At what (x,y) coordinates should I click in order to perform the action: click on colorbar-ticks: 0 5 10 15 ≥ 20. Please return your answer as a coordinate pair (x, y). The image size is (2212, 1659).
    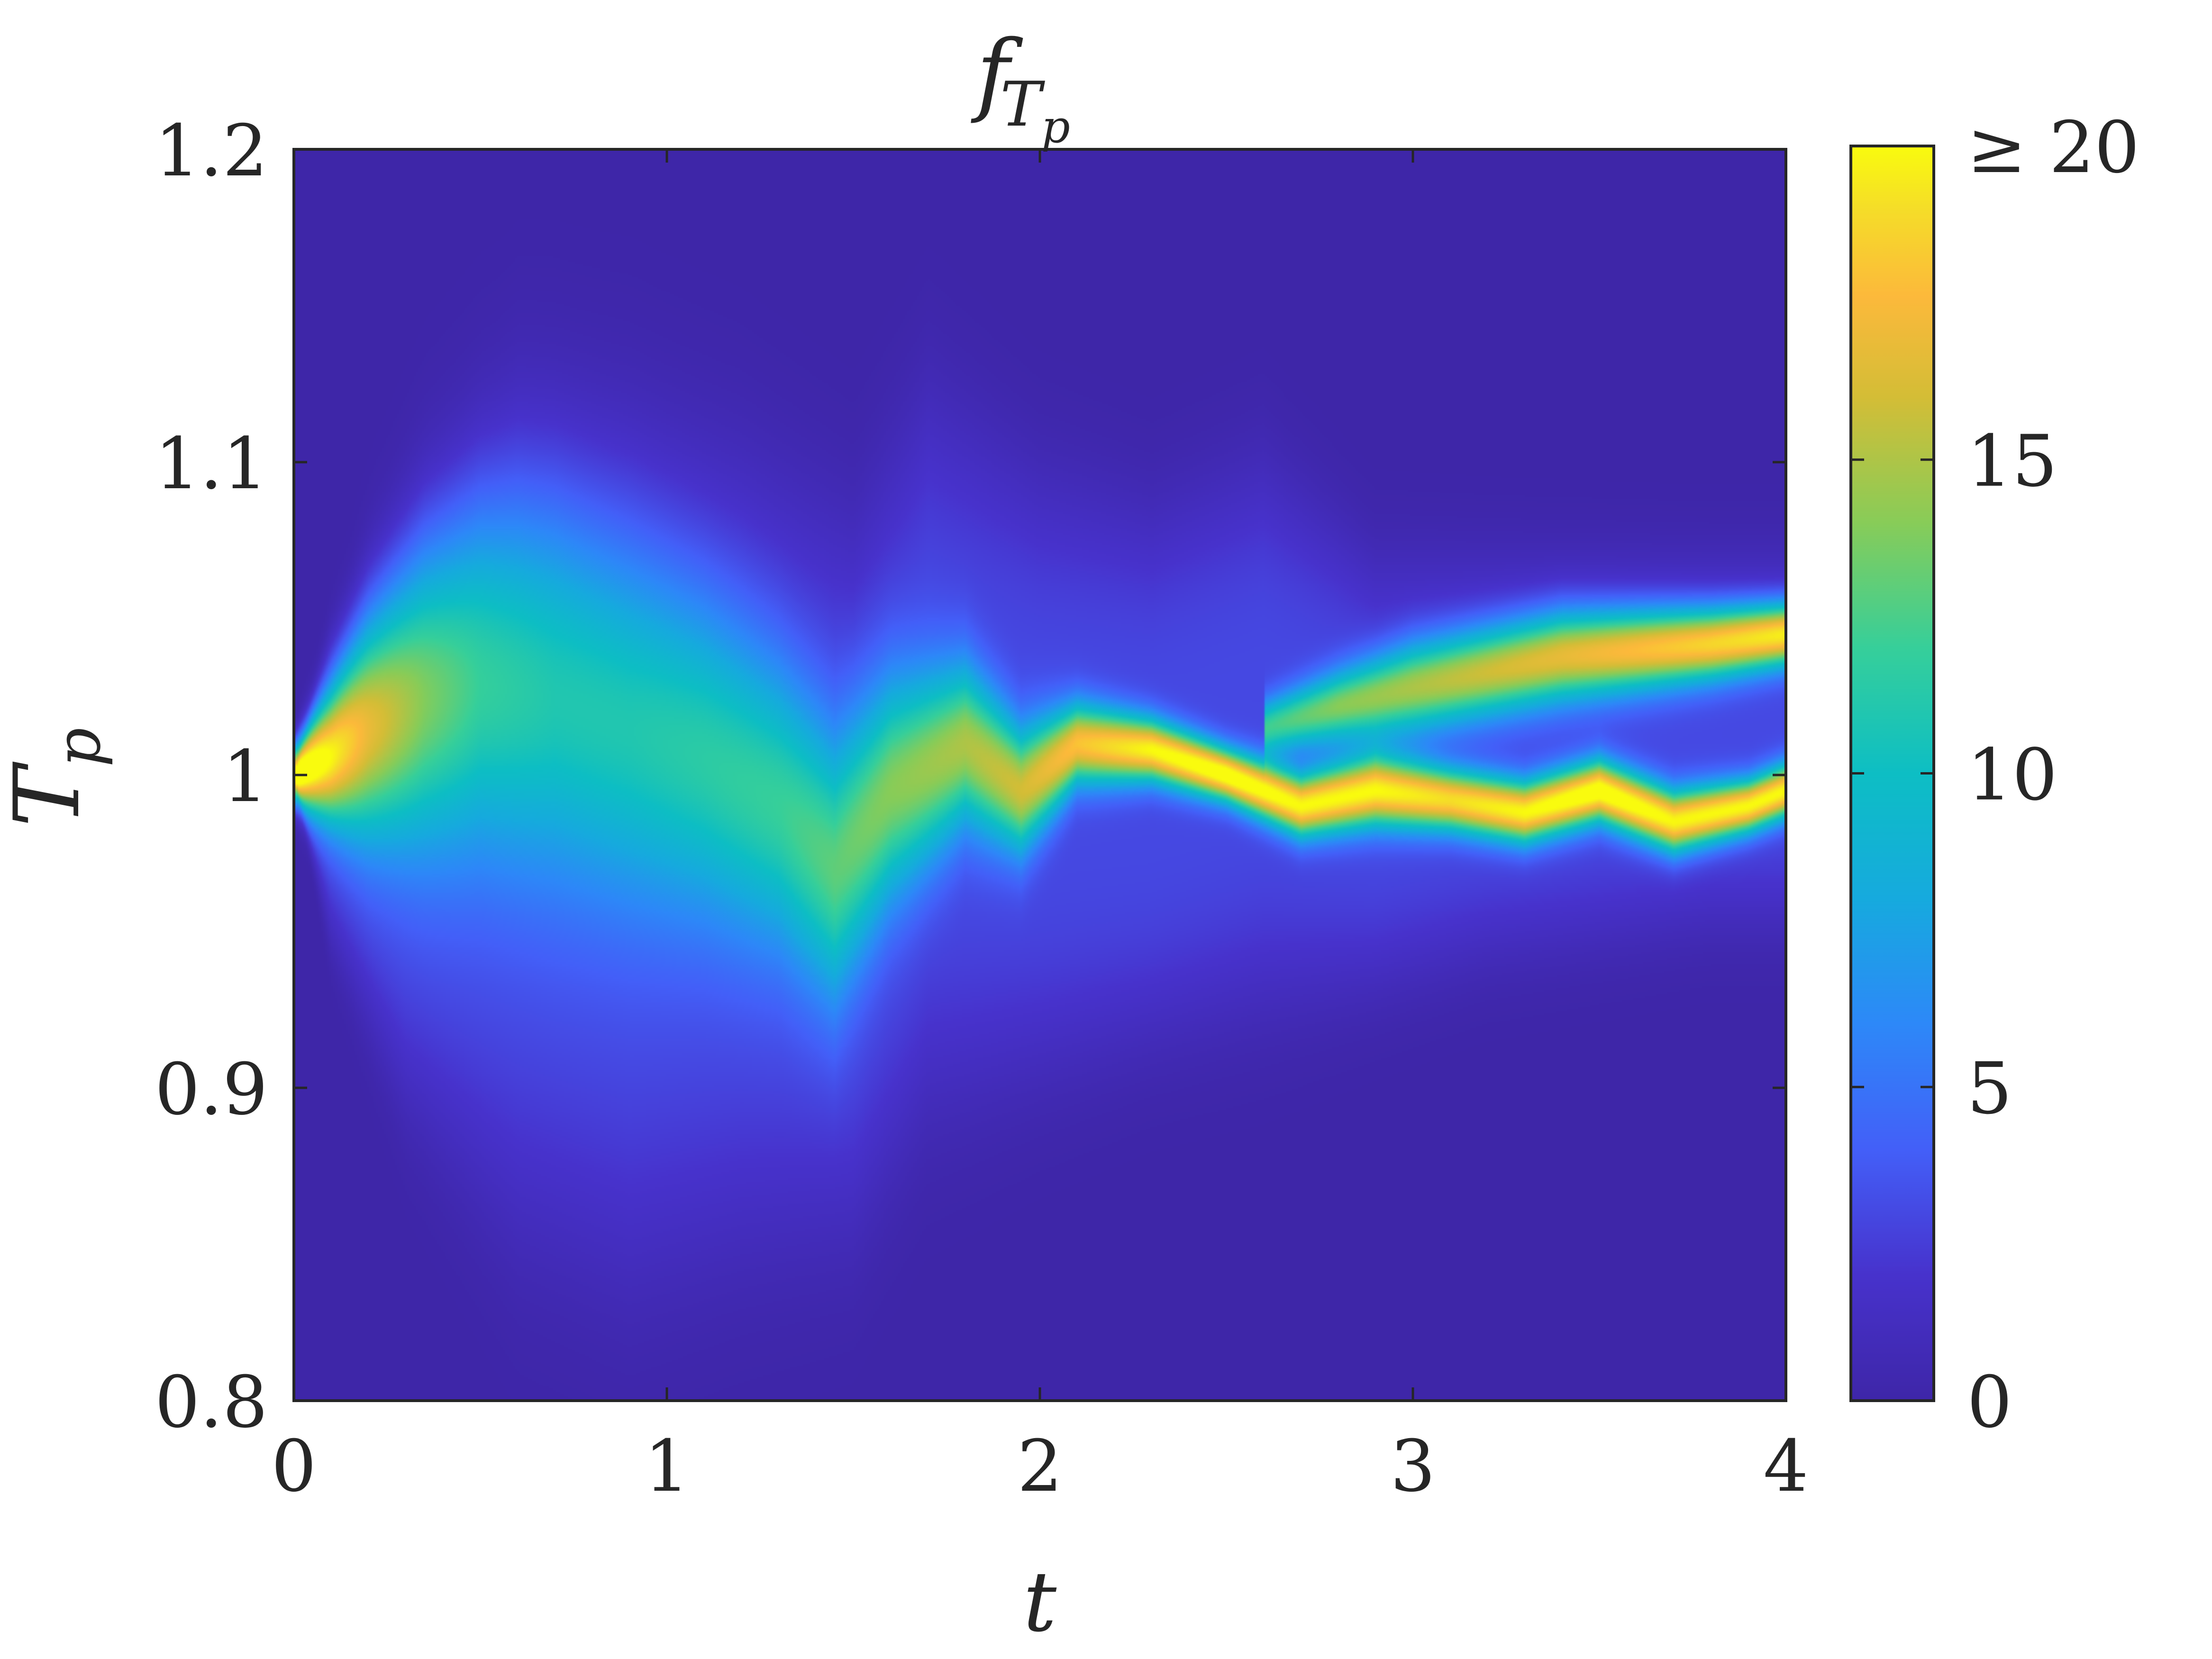
    Looking at the image, I should click on (1995, 775).